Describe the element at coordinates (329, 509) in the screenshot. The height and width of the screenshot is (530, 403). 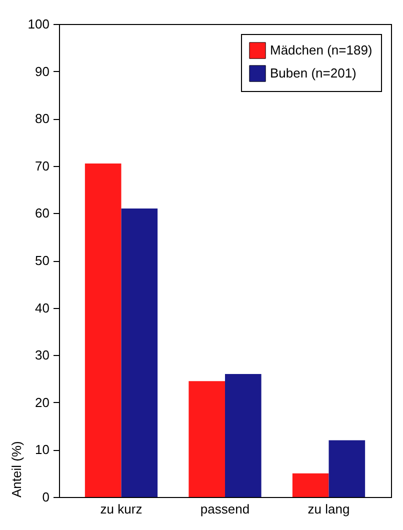
I see `x-tick-label: zu lang` at that location.